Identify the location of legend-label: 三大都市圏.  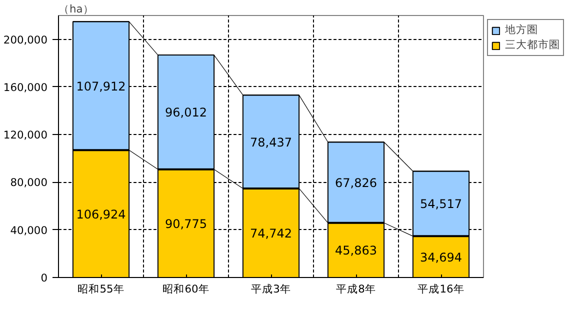
(532, 45).